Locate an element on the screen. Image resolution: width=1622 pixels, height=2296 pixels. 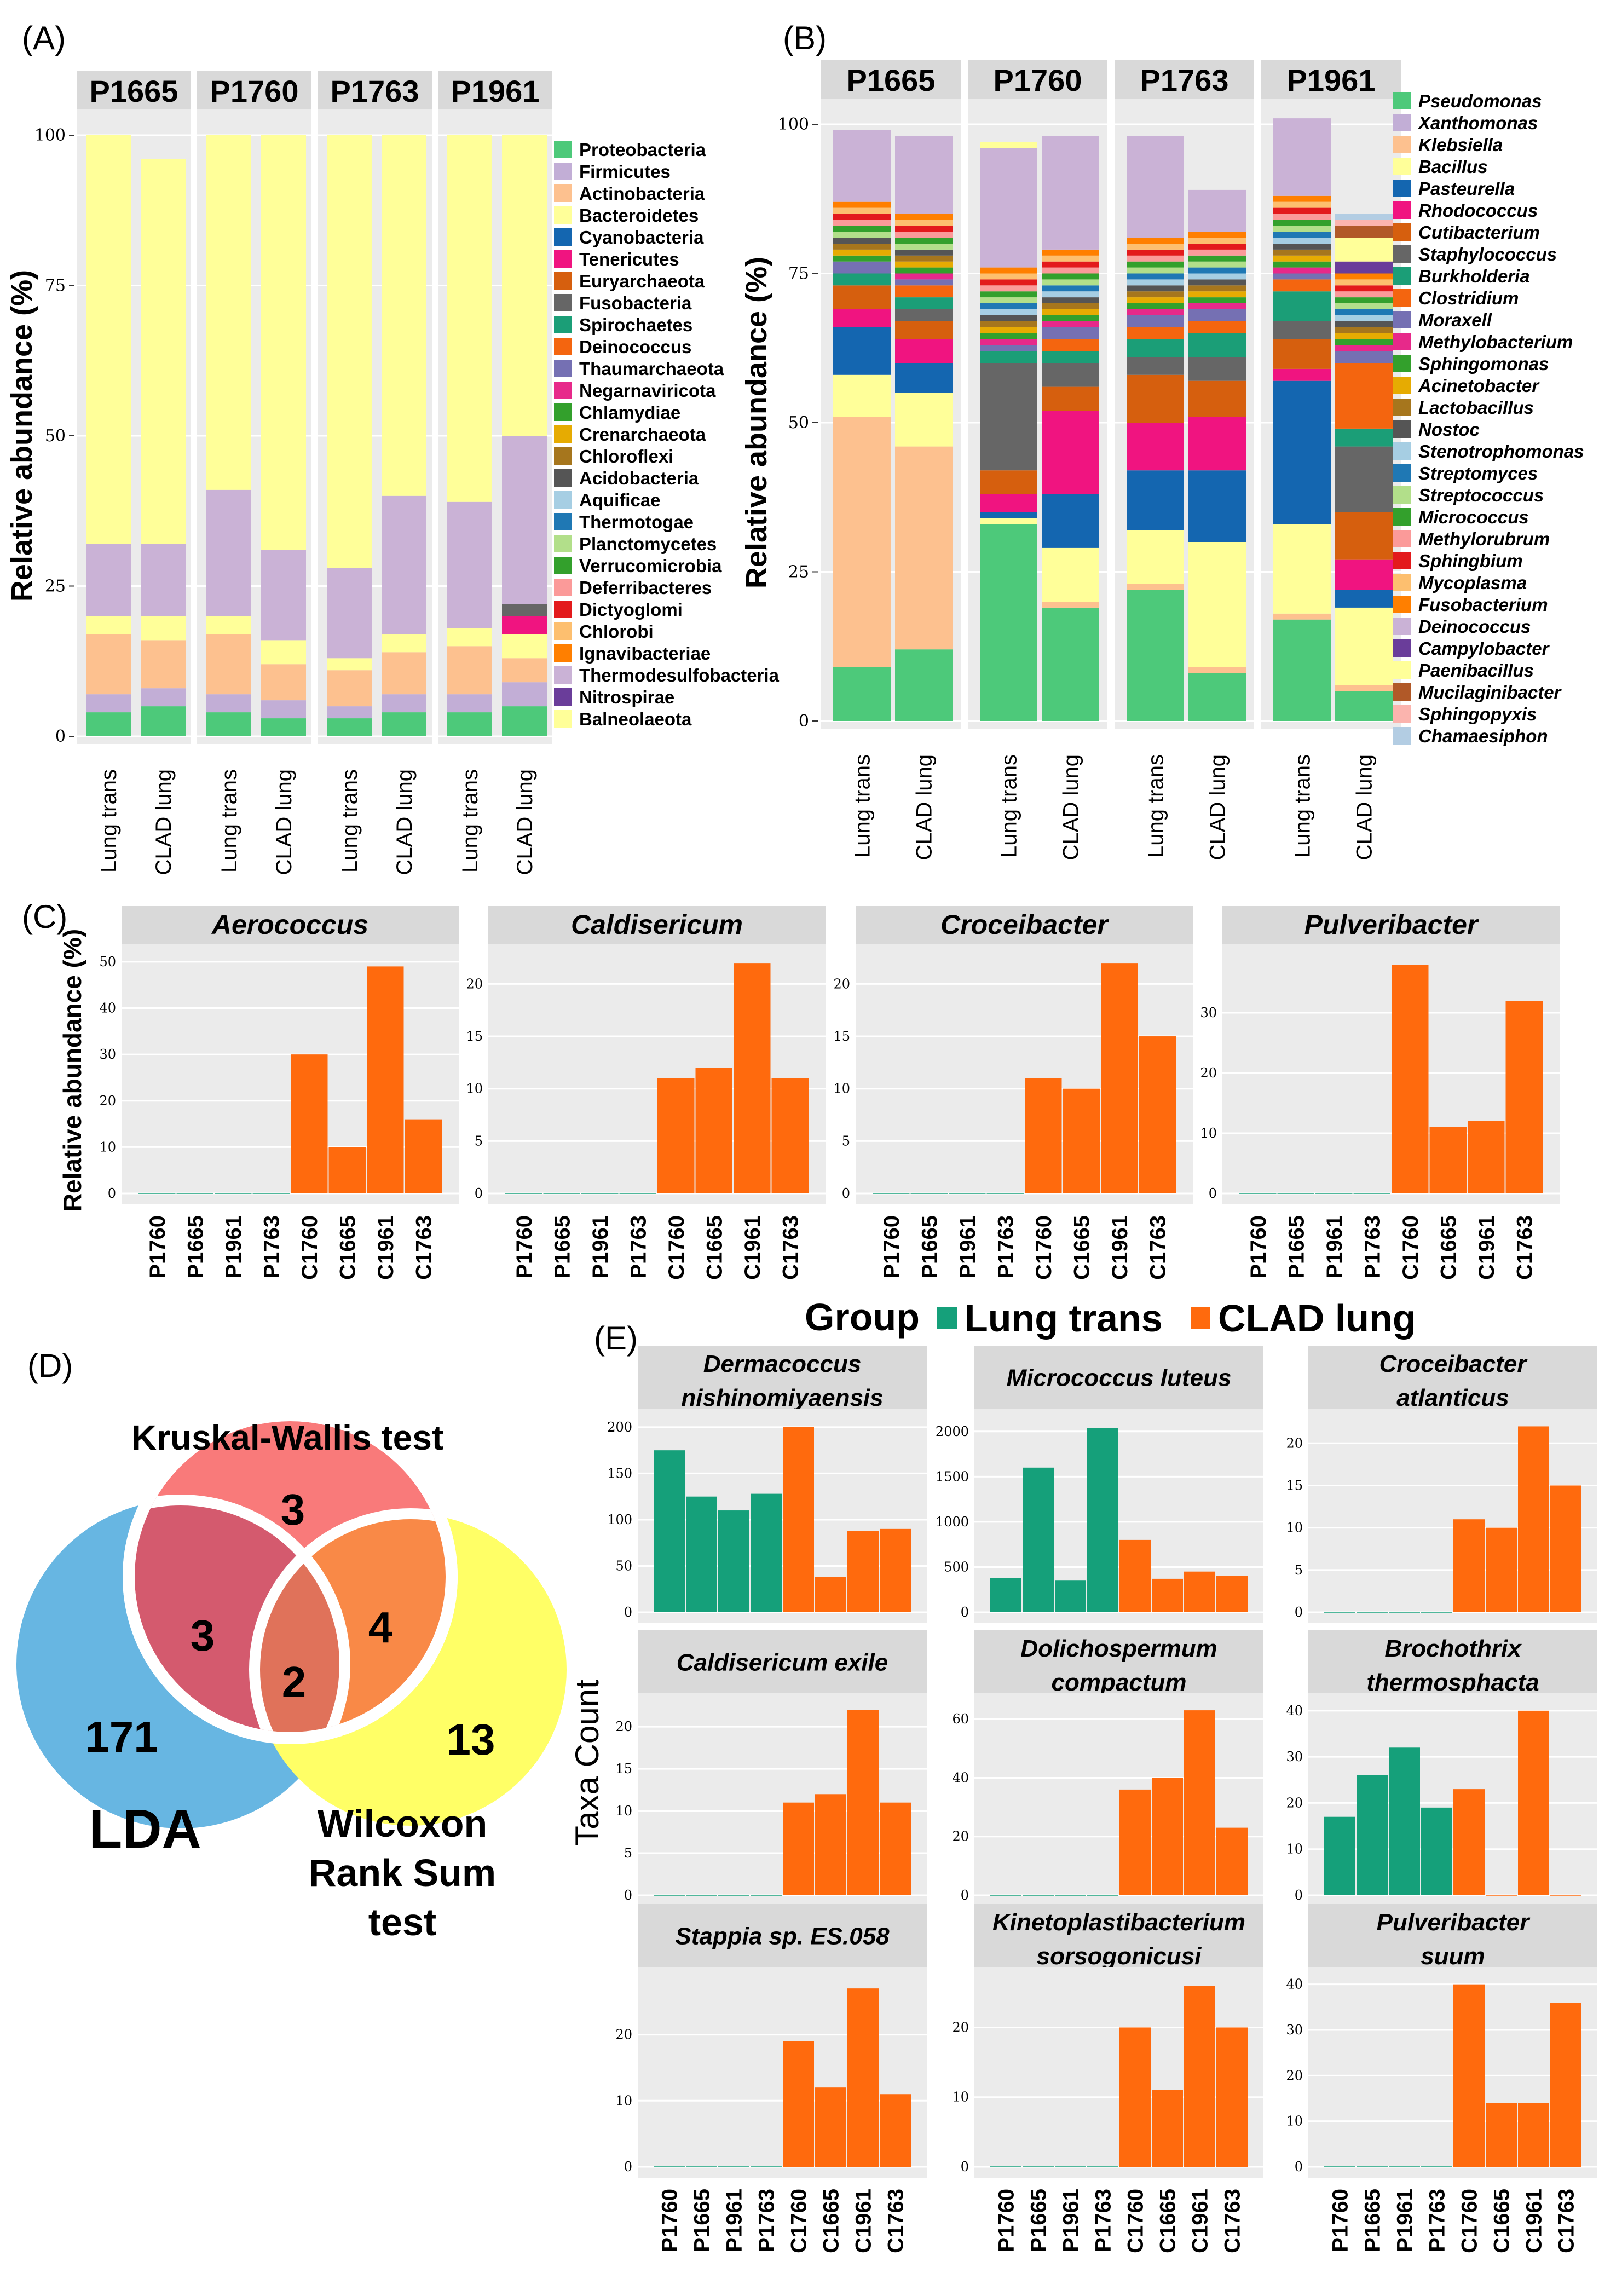
legend-key-cyanobacteria is located at coordinates (563, 237).